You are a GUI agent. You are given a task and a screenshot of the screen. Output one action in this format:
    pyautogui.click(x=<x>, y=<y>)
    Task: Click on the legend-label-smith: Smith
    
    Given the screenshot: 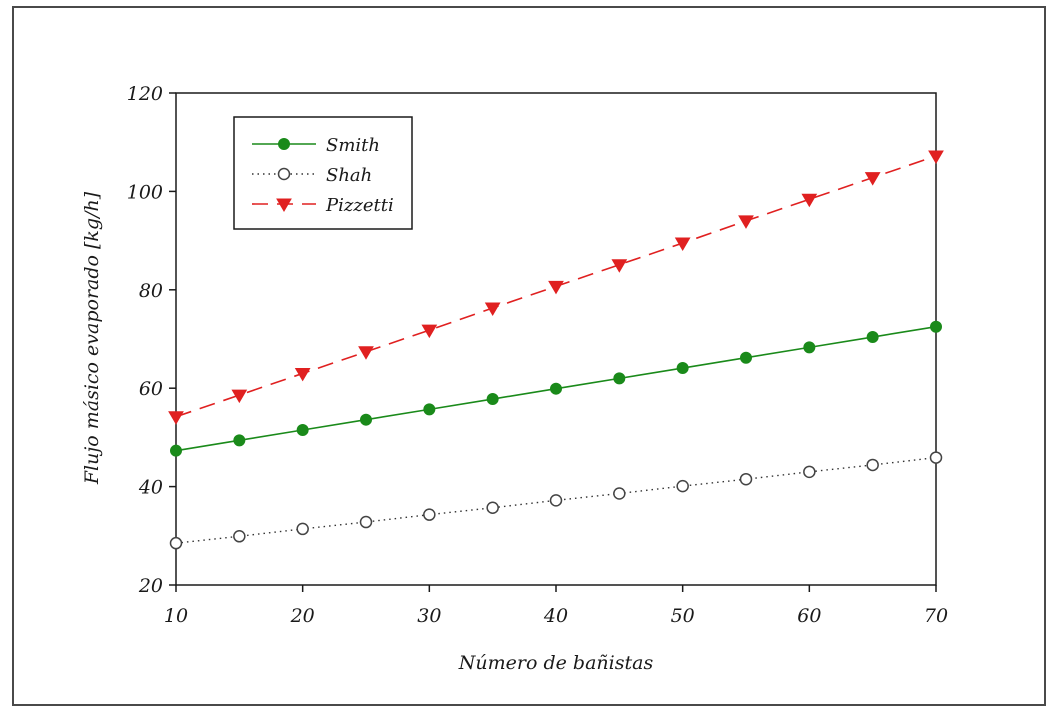 What is the action you would take?
    pyautogui.click(x=353, y=145)
    